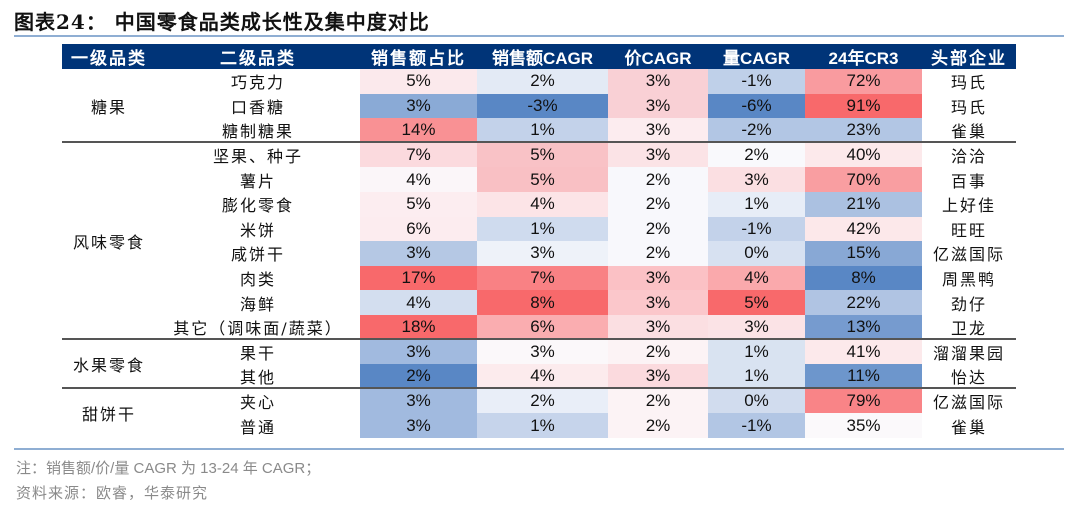 This screenshot has width=1080, height=511. What do you see at coordinates (257, 403) in the screenshot?
I see `level2-category: 夹心` at bounding box center [257, 403].